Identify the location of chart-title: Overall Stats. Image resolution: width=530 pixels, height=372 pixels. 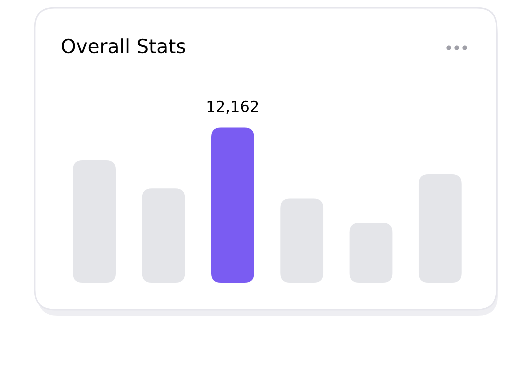
(124, 46).